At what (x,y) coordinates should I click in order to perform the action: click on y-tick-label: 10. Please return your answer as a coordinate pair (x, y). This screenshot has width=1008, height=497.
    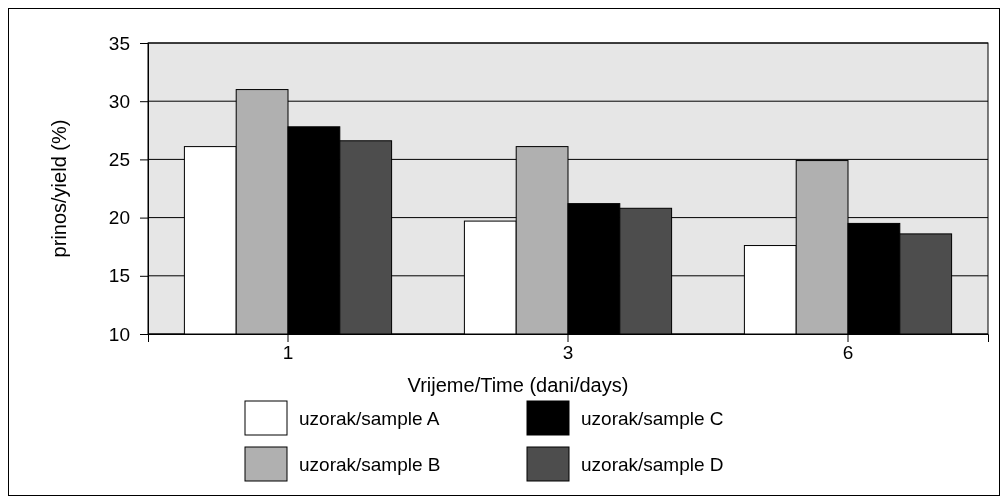
    Looking at the image, I should click on (119, 334).